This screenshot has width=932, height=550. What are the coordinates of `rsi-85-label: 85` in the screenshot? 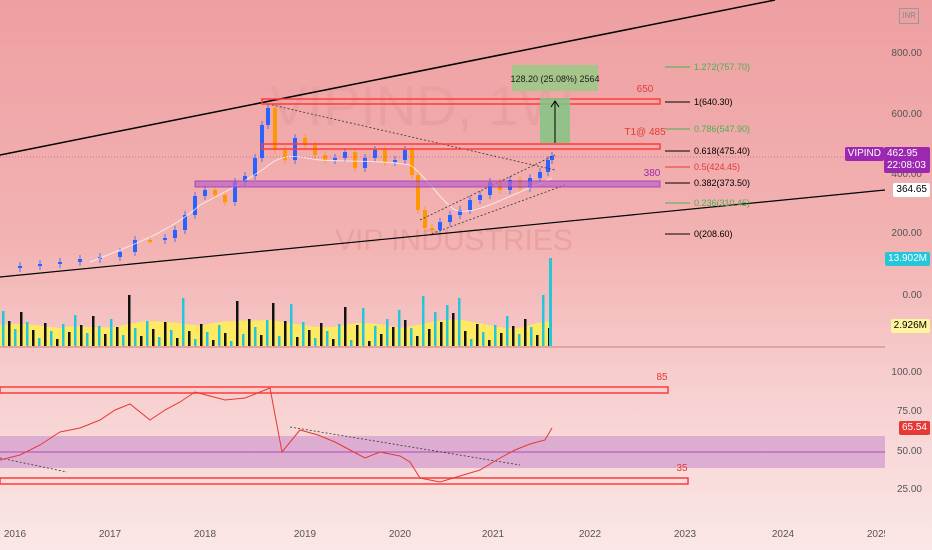 It's located at (662, 377).